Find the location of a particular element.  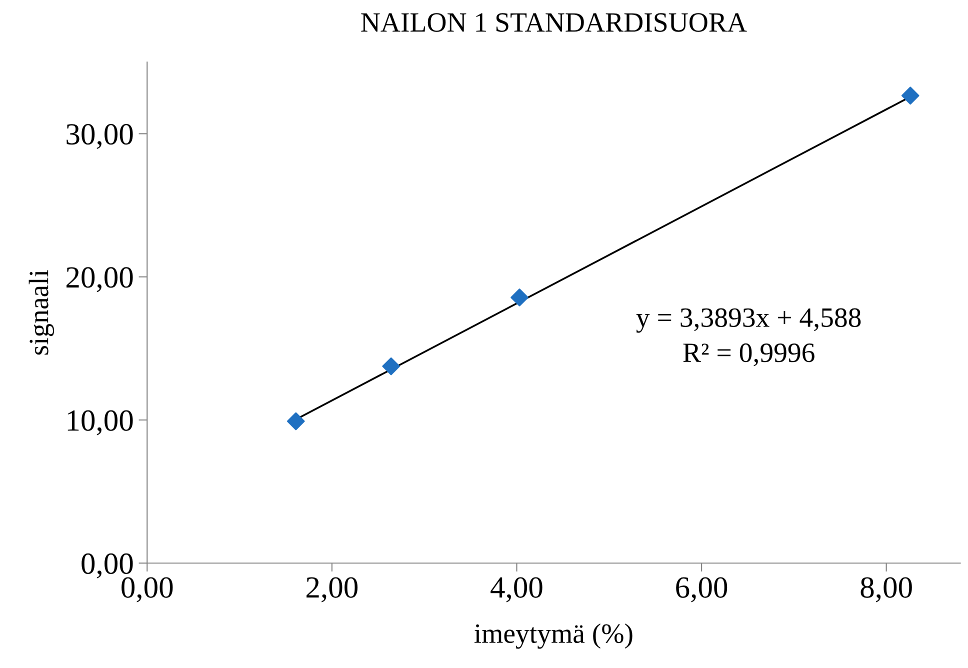

x-tick-label: 6,00 is located at coordinates (702, 589).